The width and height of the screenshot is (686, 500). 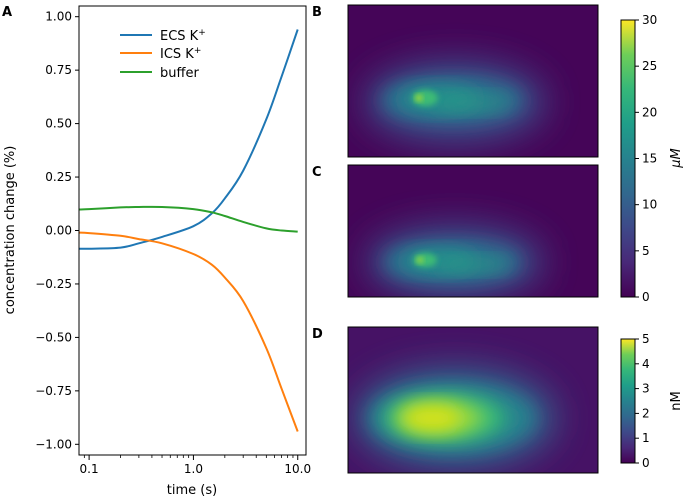 I want to click on heatmap-d-frame, so click(x=473, y=400).